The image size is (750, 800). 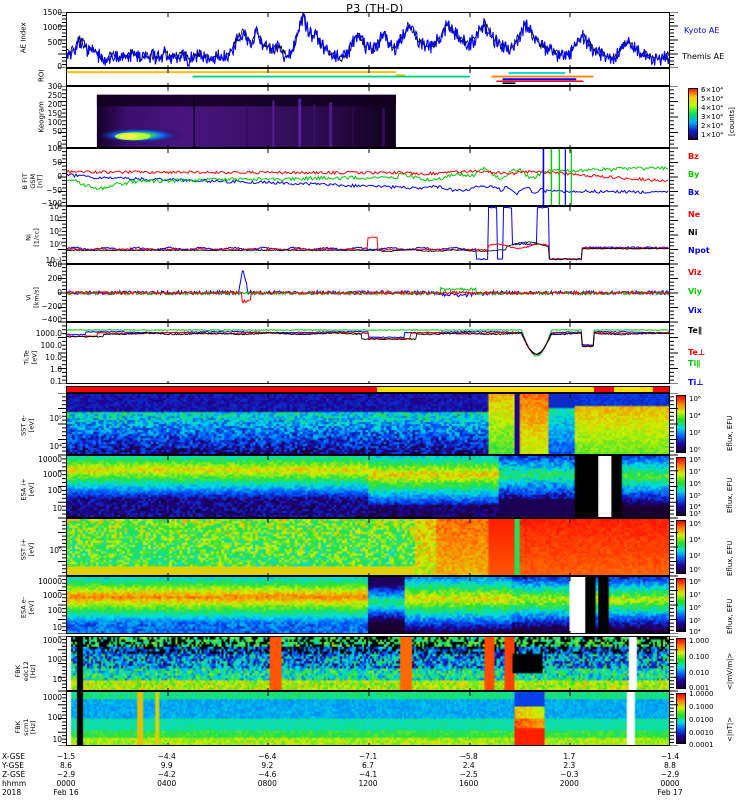 What do you see at coordinates (701, 733) in the screenshot?
I see `fbk-s-cbar-3: 0.0010` at bounding box center [701, 733].